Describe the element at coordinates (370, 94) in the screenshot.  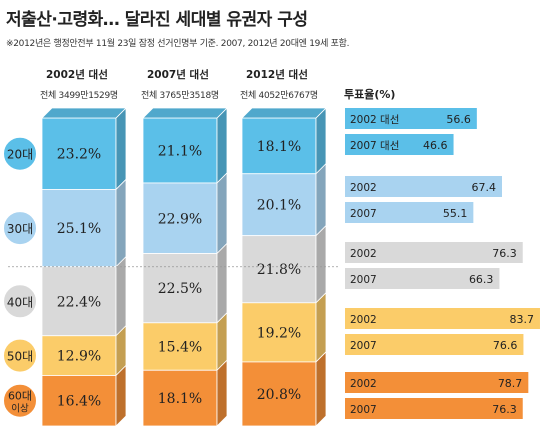
I see `turnout-title: 투표율(%)` at that location.